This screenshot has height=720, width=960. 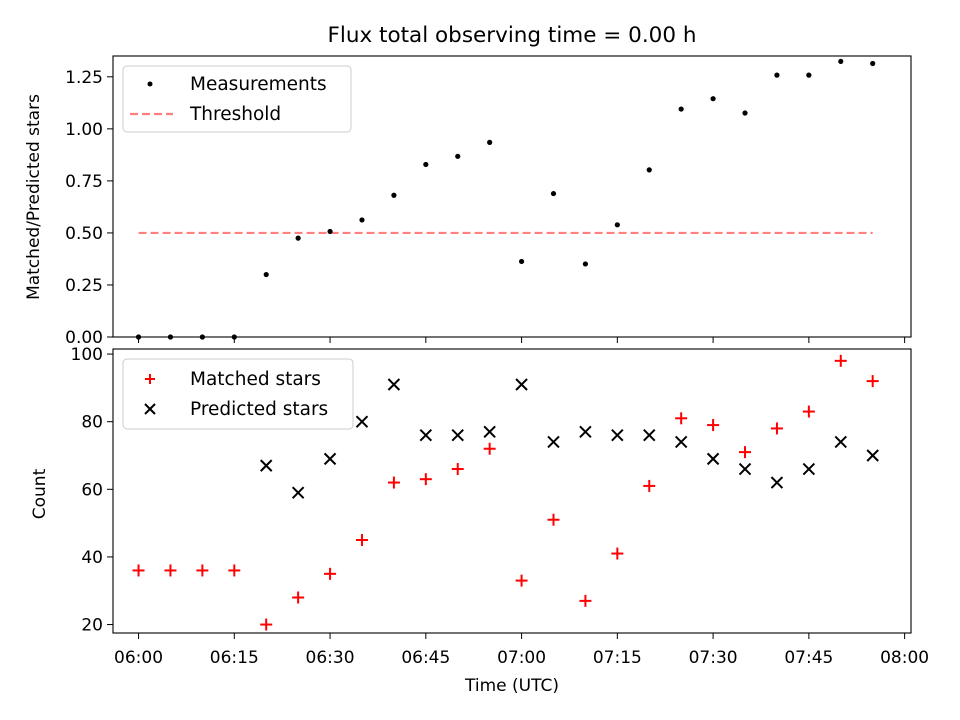 I want to click on y-tick-label: 0.75, so click(x=84, y=182).